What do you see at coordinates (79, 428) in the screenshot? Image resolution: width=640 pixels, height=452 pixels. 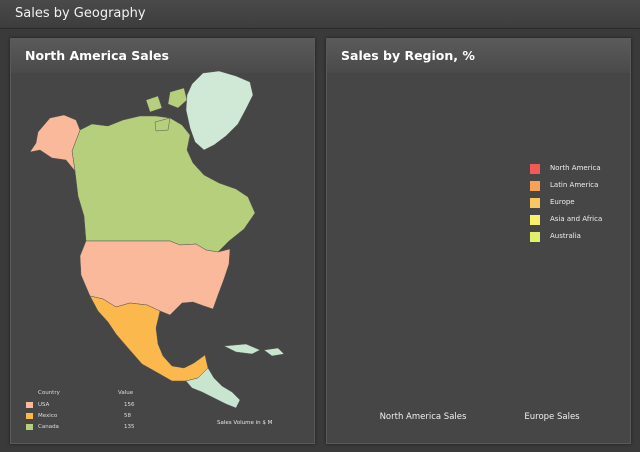 I see `legend-row-canada: Canada 135` at bounding box center [79, 428].